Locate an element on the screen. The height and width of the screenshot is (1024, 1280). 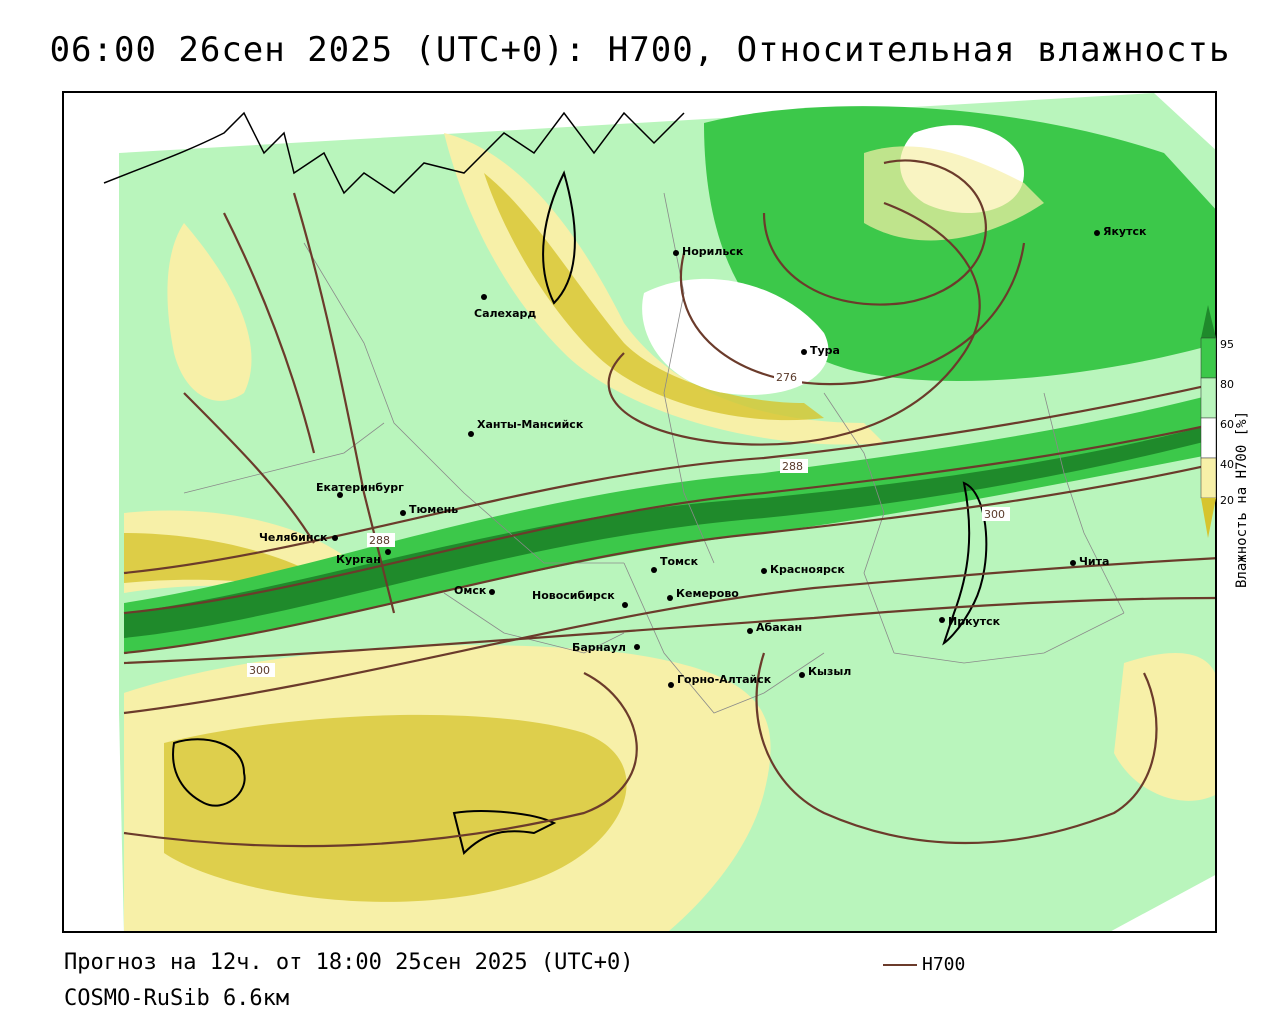
legend-colorbar is located at coordinates (1208, 421).